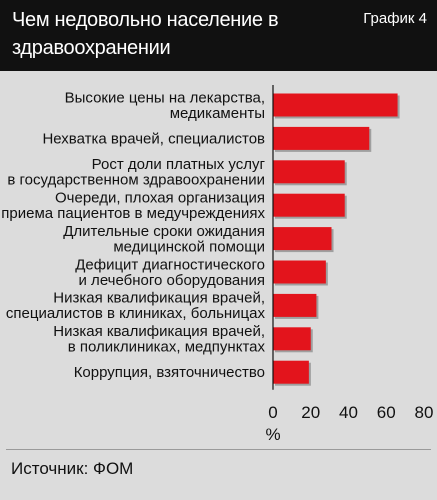 This screenshot has width=437, height=500. Describe the element at coordinates (272, 434) in the screenshot. I see `x-axis-unit-label: %` at that location.